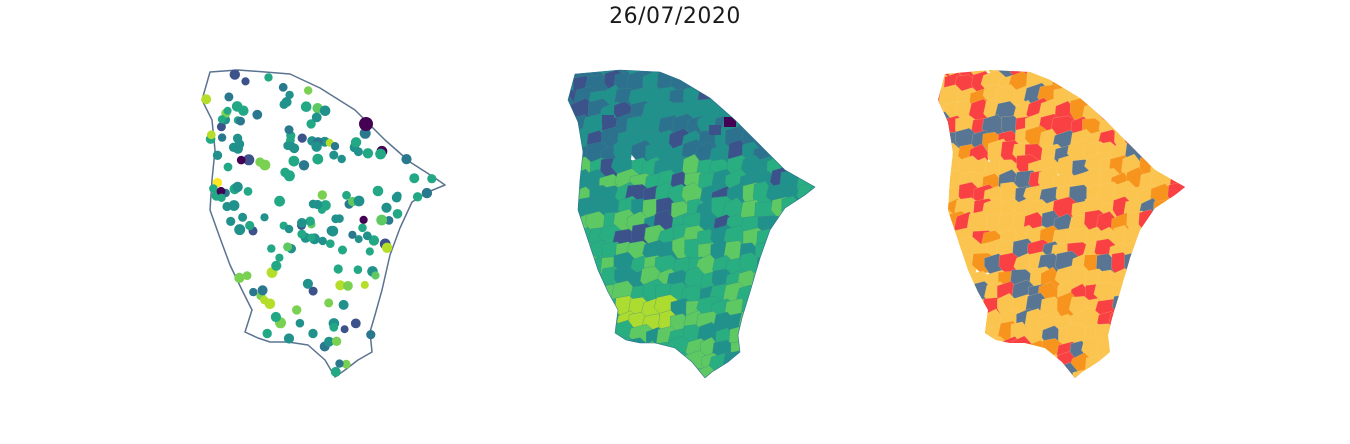 The width and height of the screenshot is (1350, 444). I want to click on classified-choropleth-map-svg, so click(1069, 219).